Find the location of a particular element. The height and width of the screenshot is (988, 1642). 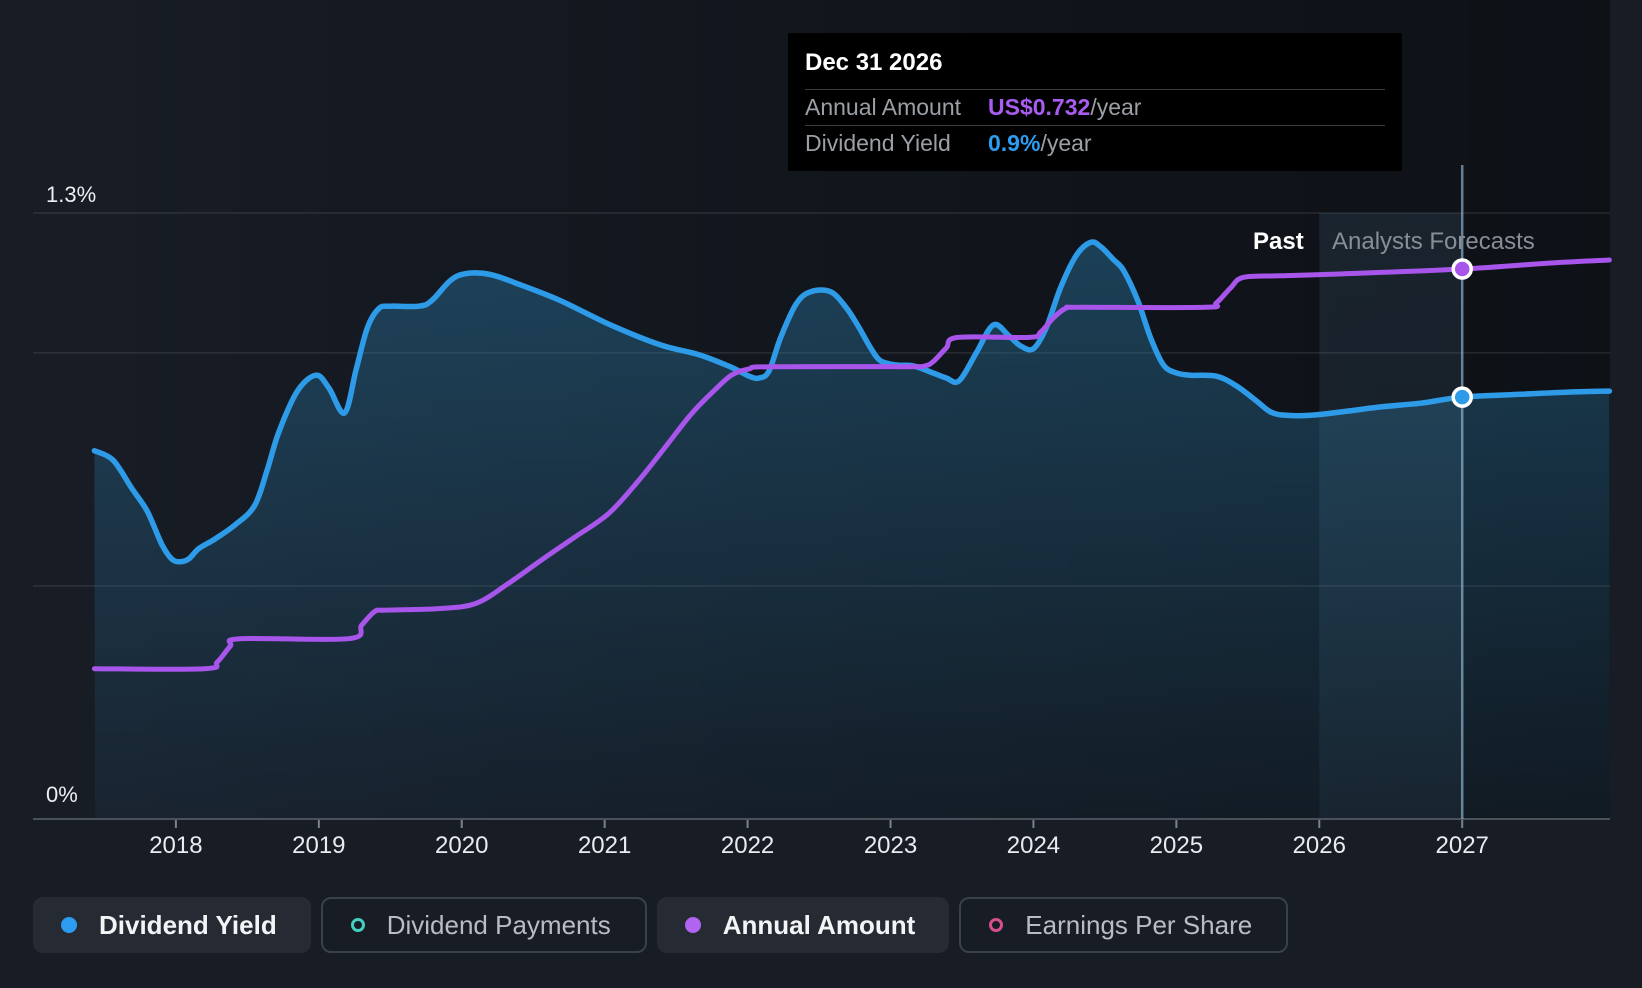

dividend-yield-marker-dot is located at coordinates (1462, 397).